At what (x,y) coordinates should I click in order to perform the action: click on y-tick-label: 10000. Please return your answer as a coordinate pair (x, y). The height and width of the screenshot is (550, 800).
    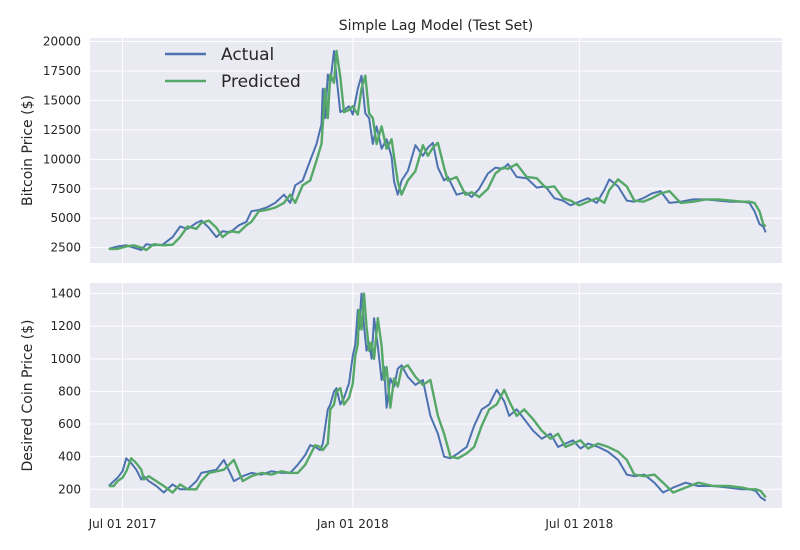
    Looking at the image, I should click on (62, 159).